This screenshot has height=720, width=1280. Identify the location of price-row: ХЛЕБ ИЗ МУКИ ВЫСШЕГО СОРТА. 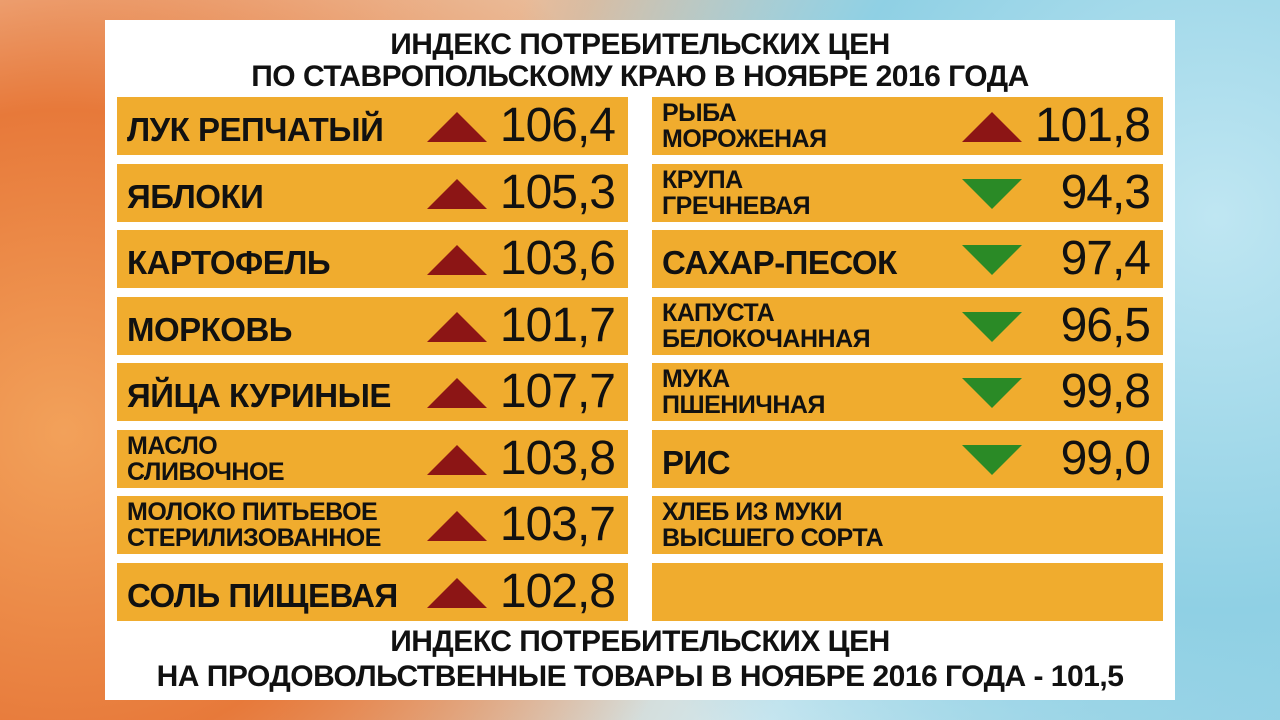
(907, 525).